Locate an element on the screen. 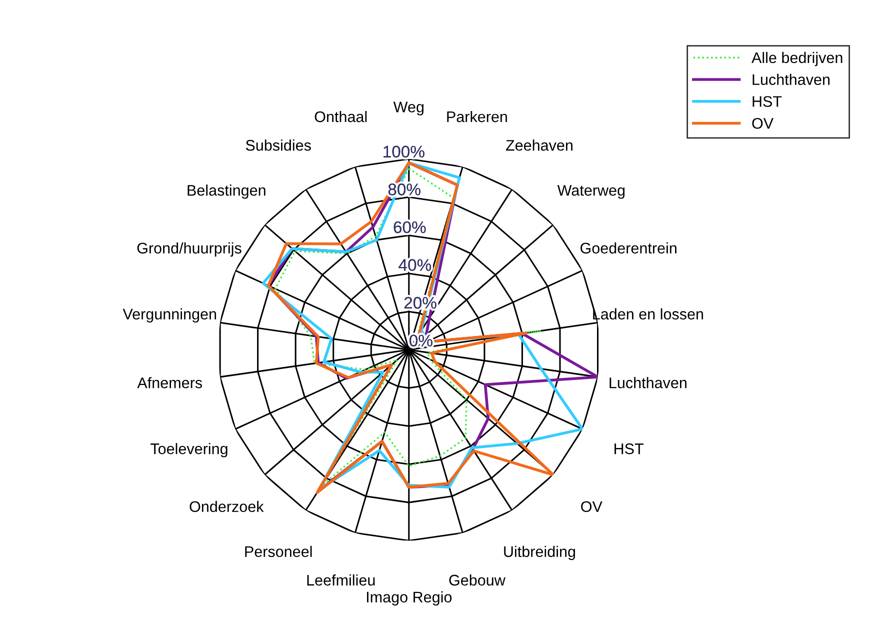  spoke-label: Vergunningen is located at coordinates (169, 315).